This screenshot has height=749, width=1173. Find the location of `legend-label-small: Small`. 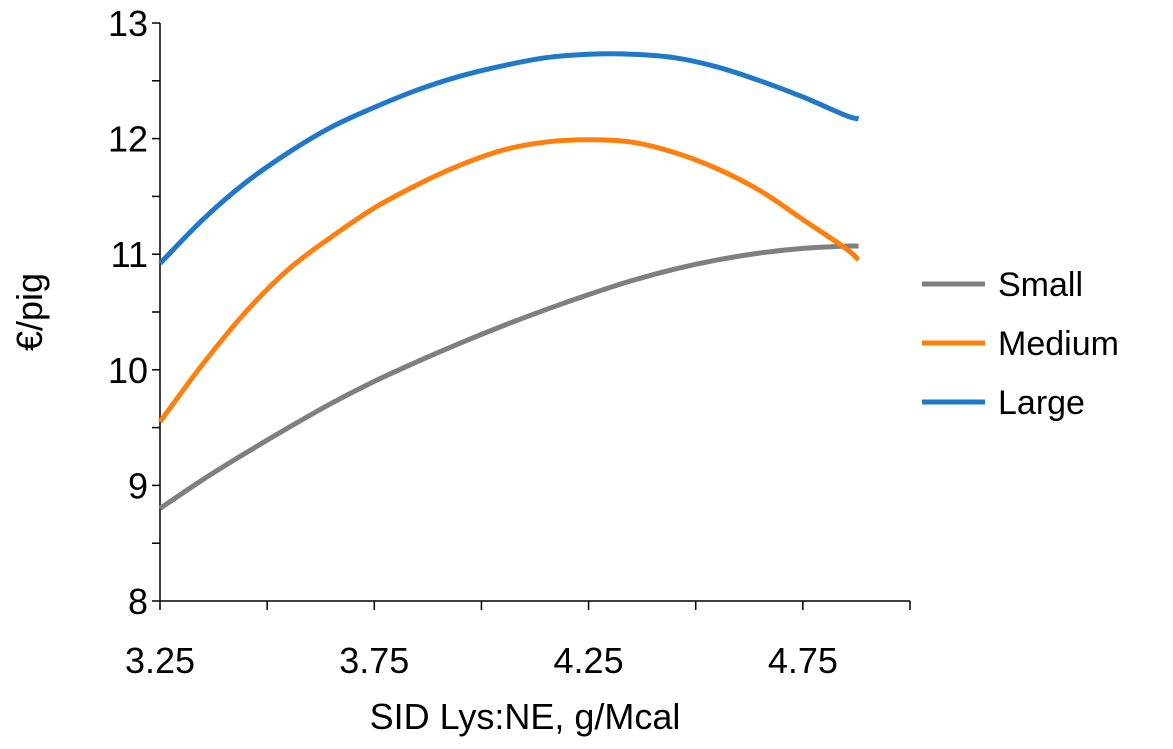

legend-label-small: Small is located at coordinates (1040, 285).